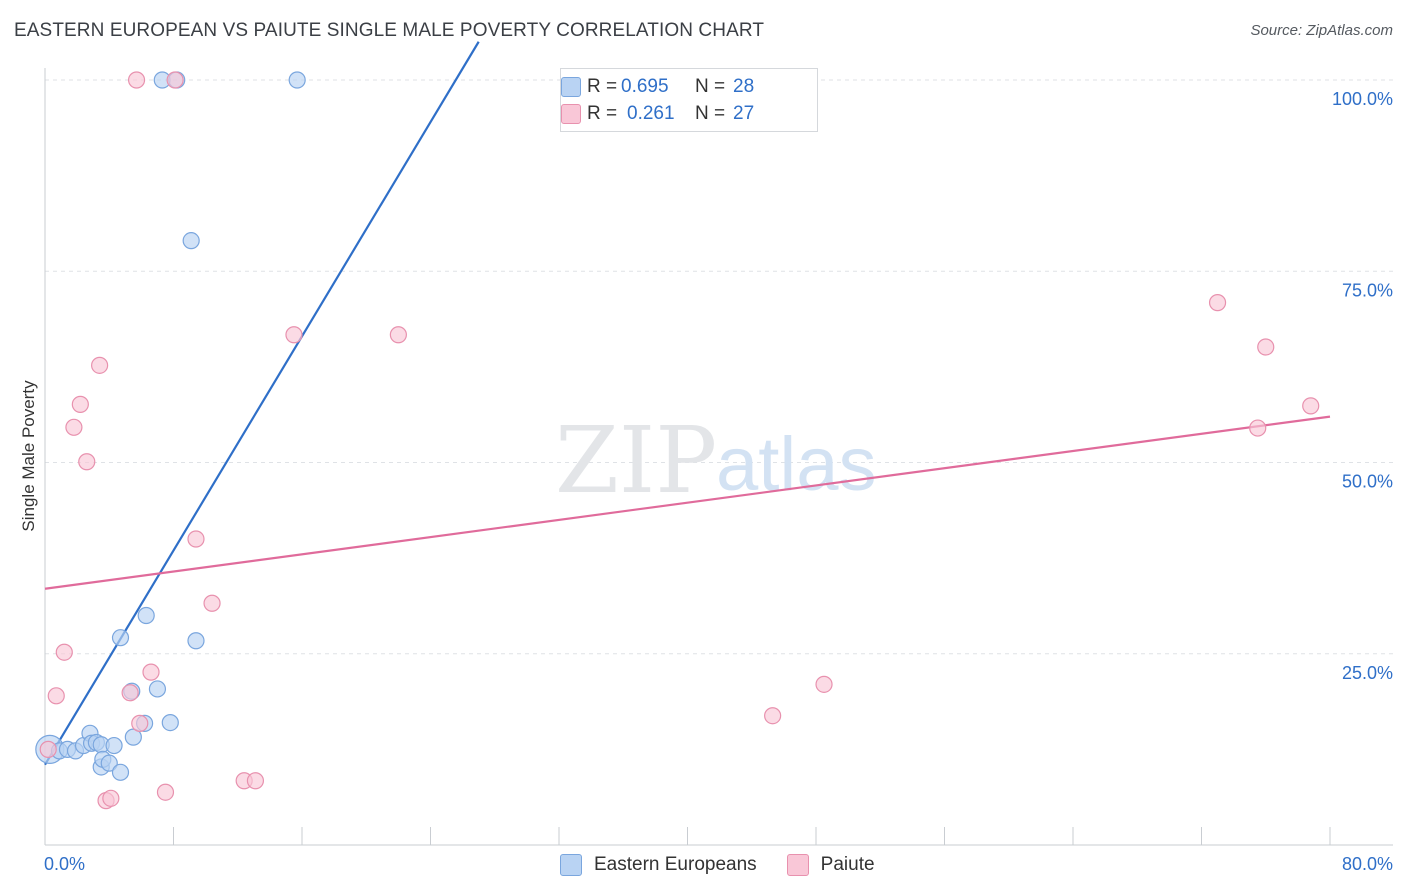  I want to click on watermark: ZIP atlas, so click(716, 460).